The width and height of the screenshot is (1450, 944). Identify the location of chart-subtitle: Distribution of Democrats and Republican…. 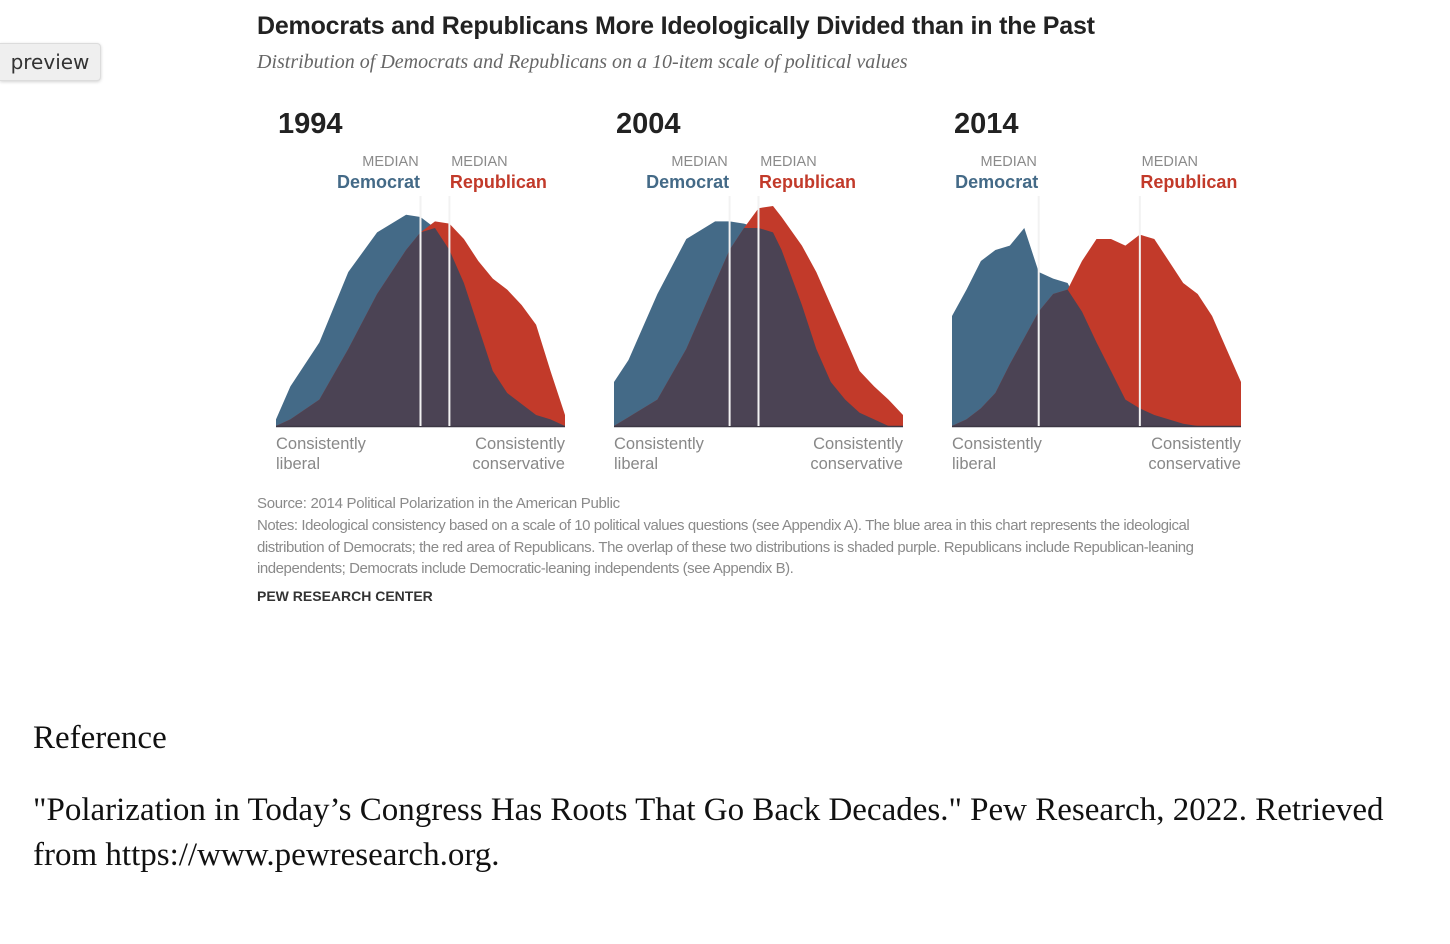
(582, 62).